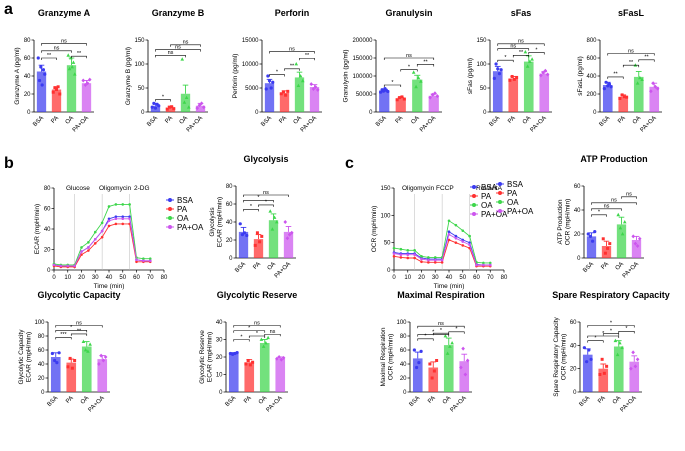  I want to click on injection-annotation: FCCP, so click(445, 188).